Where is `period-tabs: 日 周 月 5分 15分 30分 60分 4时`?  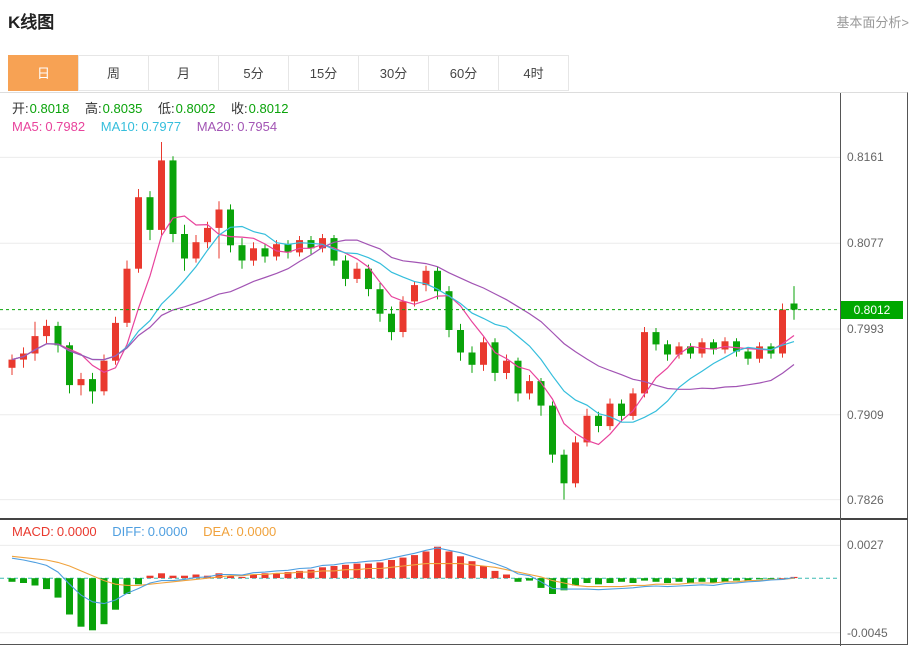
period-tabs: 日 周 月 5分 15分 30分 60分 4时 is located at coordinates (288, 73).